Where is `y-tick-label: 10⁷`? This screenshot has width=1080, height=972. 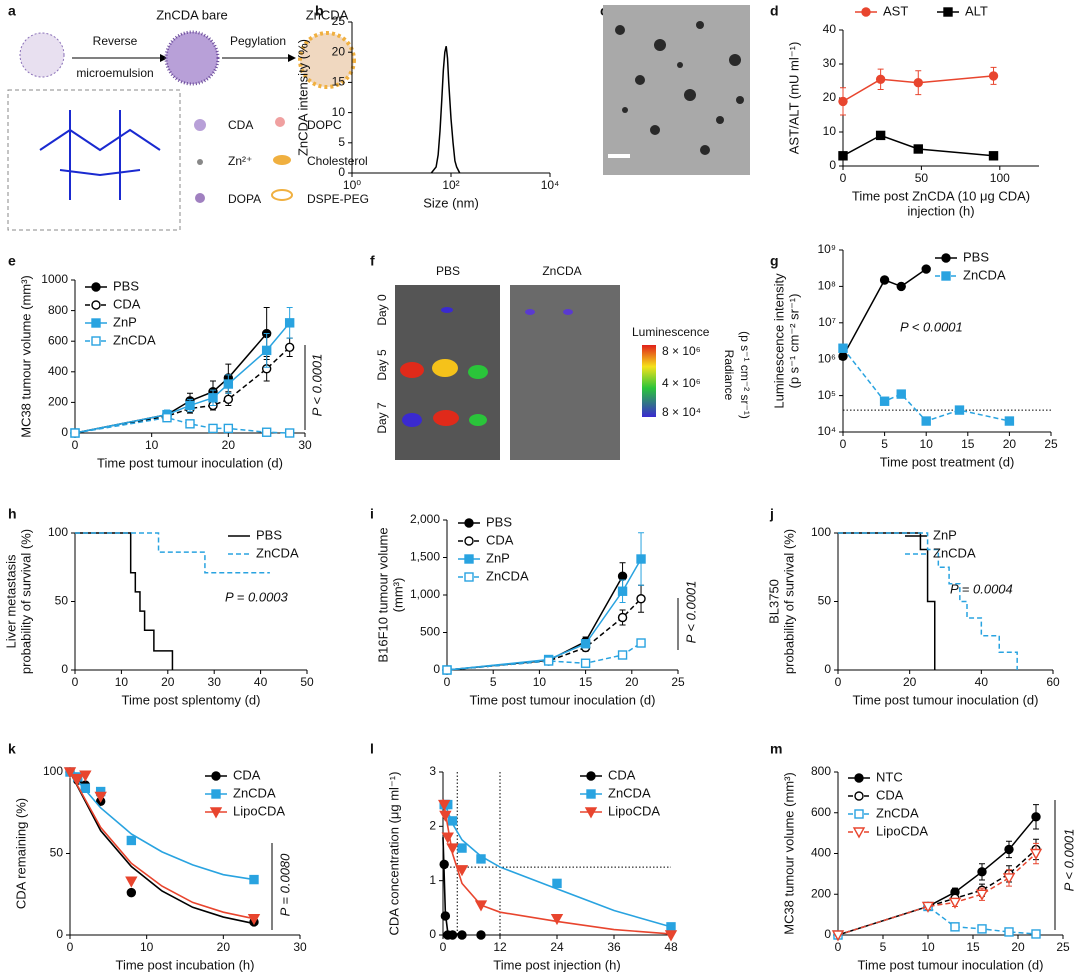
y-tick-label: 10⁷ is located at coordinates (827, 322).